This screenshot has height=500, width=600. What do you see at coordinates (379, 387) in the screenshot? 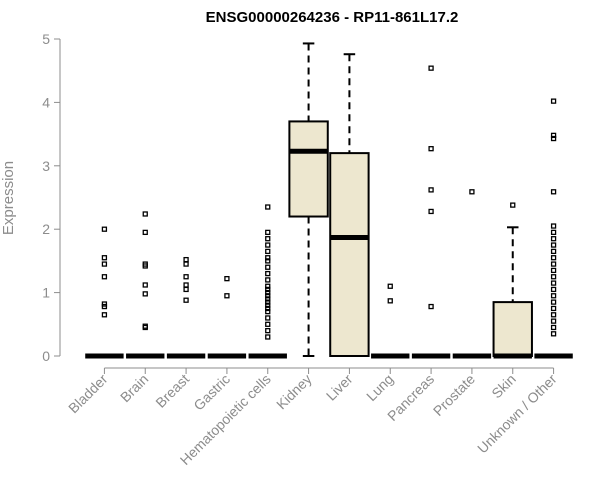
I see `x-tick-label: Lung` at bounding box center [379, 387].